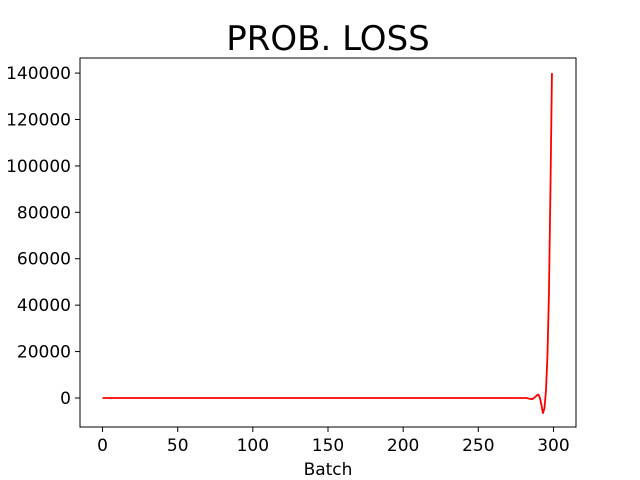  I want to click on y-tick-label: 60000, so click(44, 260).